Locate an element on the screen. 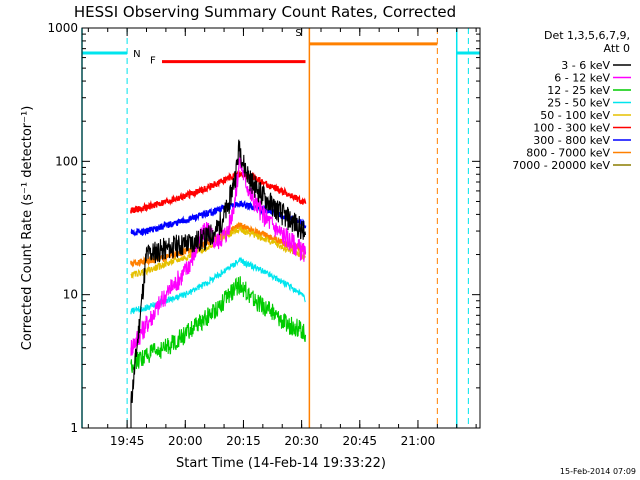  x-tick-label: 19:45 is located at coordinates (127, 441).